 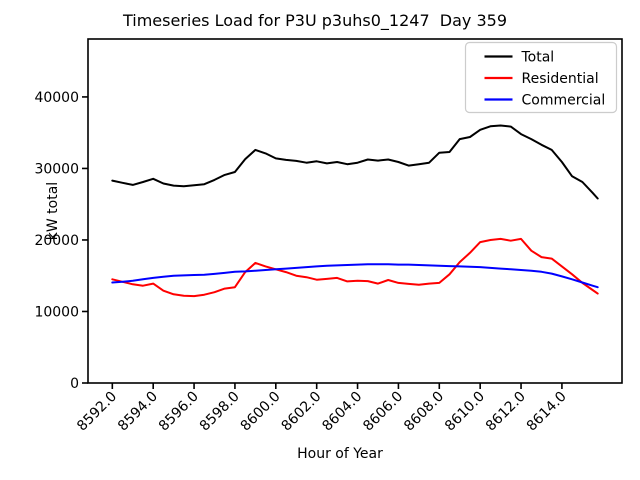 What do you see at coordinates (355, 276) in the screenshot?
I see `series-line-commercial` at bounding box center [355, 276].